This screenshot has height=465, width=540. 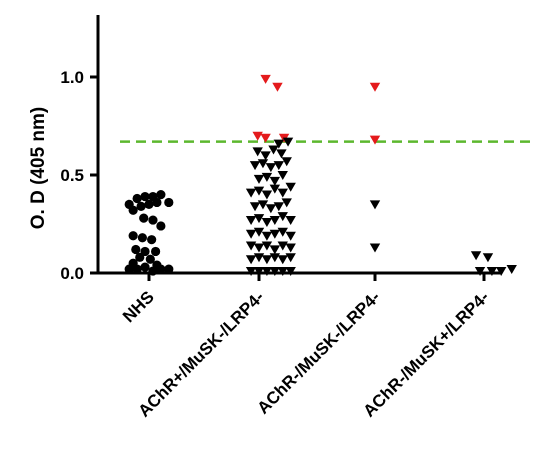 What do you see at coordinates (72, 175) in the screenshot?
I see `y-tick-label: 0.5` at bounding box center [72, 175].